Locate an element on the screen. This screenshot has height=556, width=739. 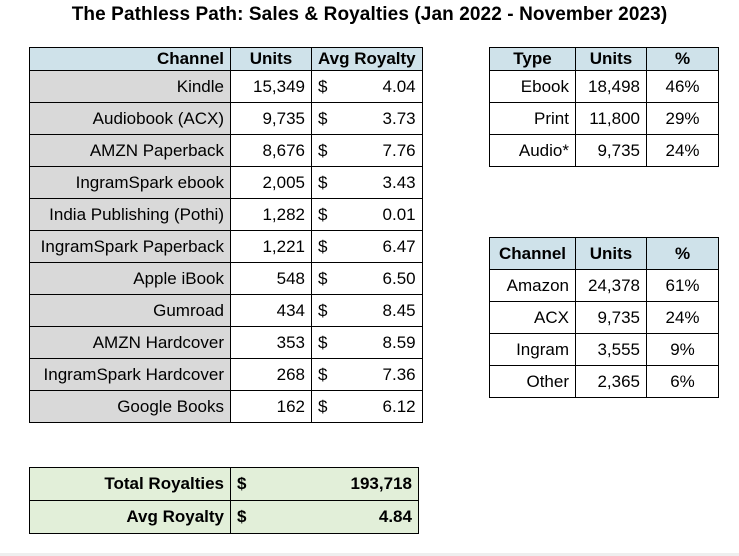
label-cell: Amazon is located at coordinates (532, 285).